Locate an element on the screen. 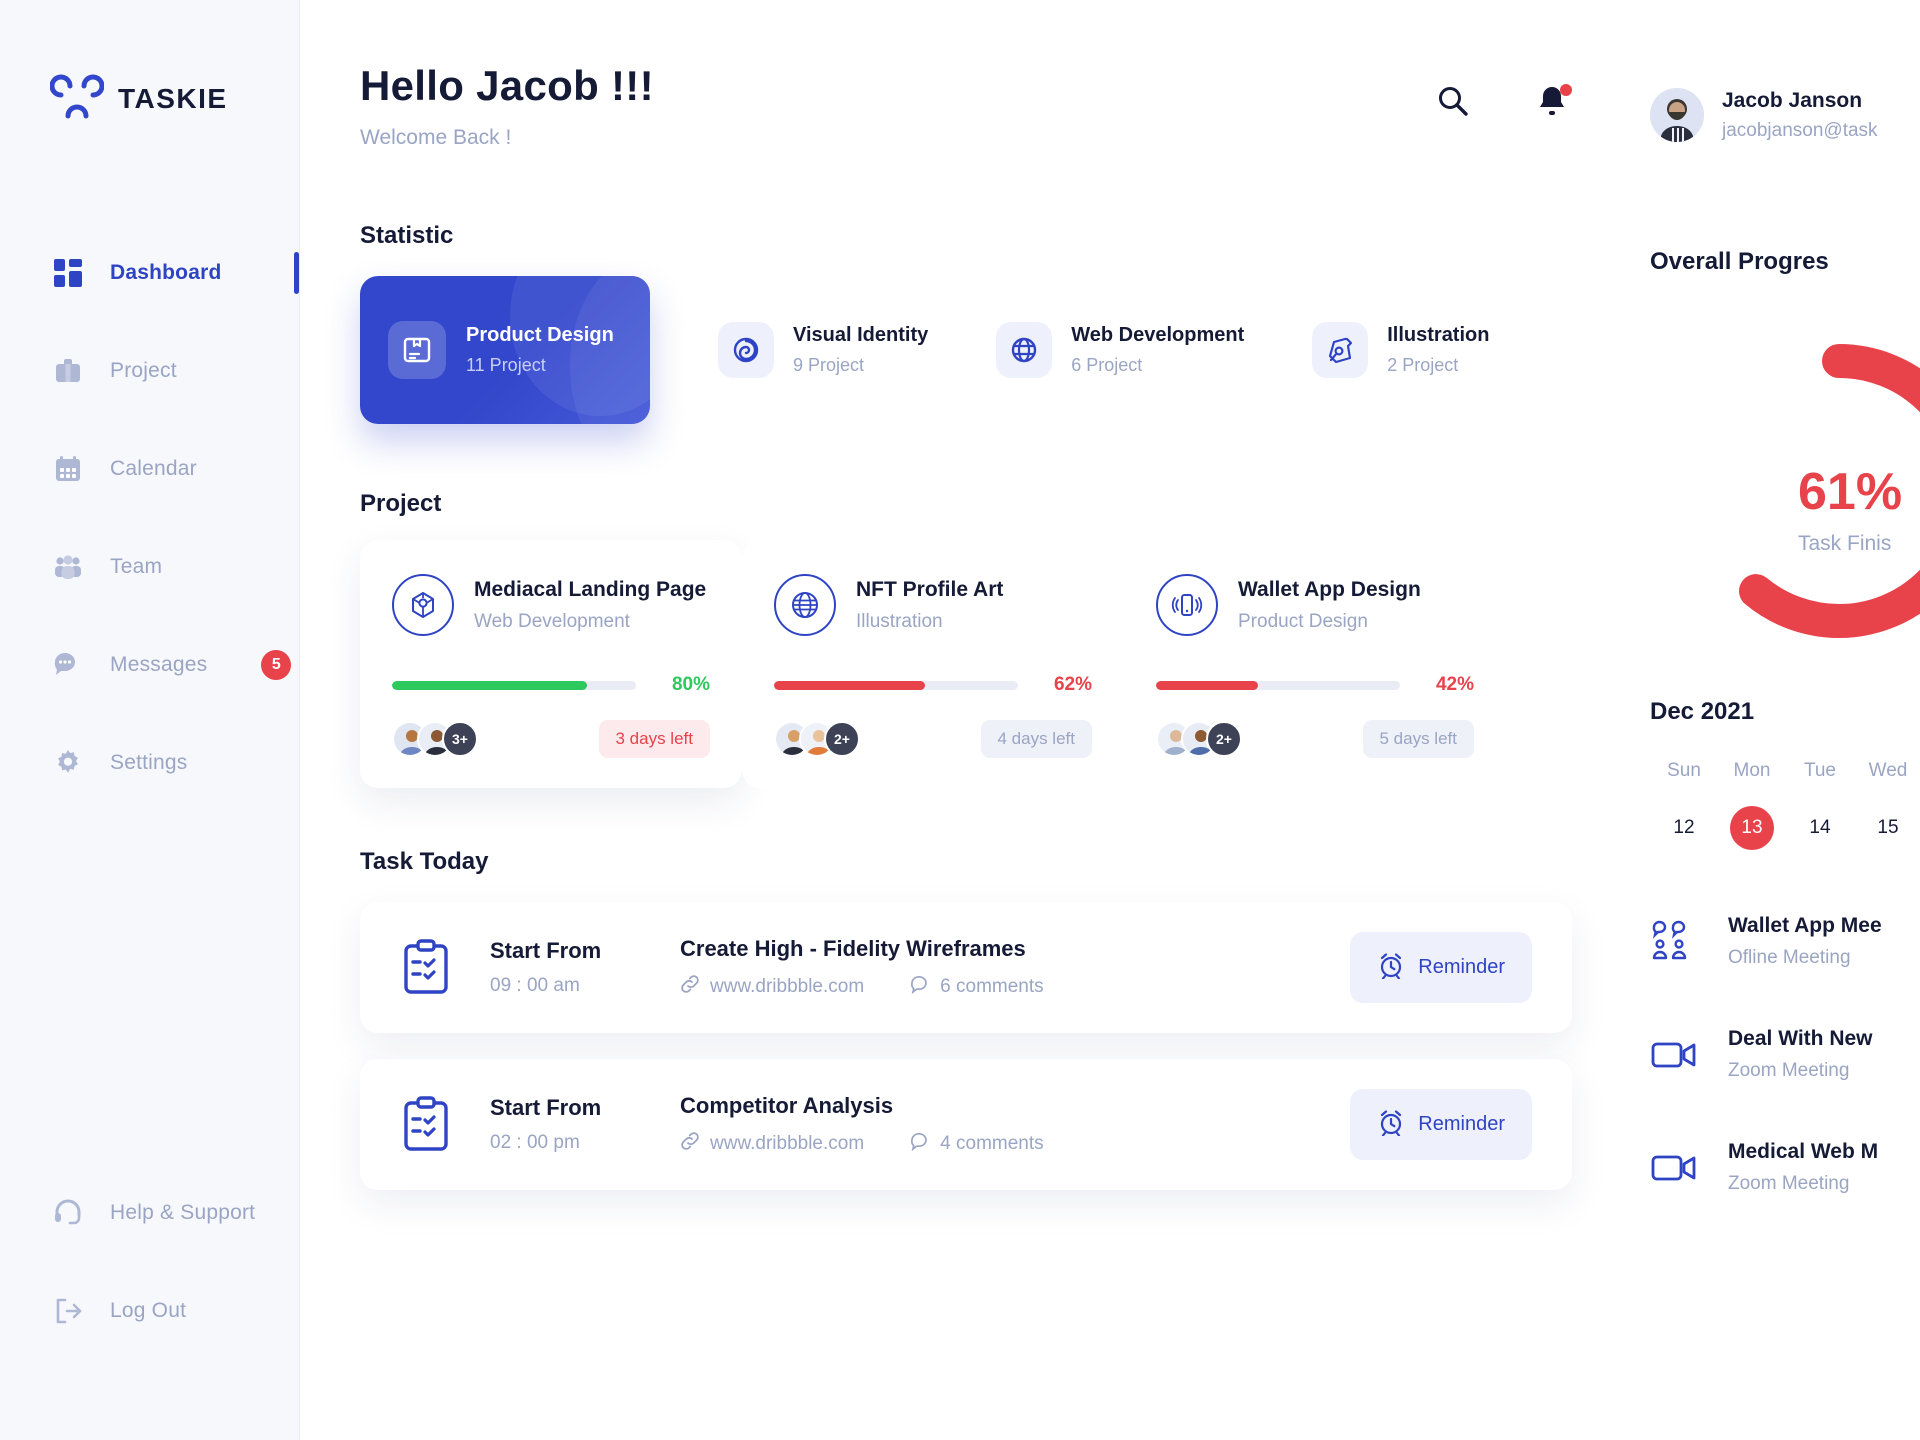 This screenshot has width=1920, height=1440. stat-card-visual-identity: Visual Identity 9 Project is located at coordinates (823, 350).